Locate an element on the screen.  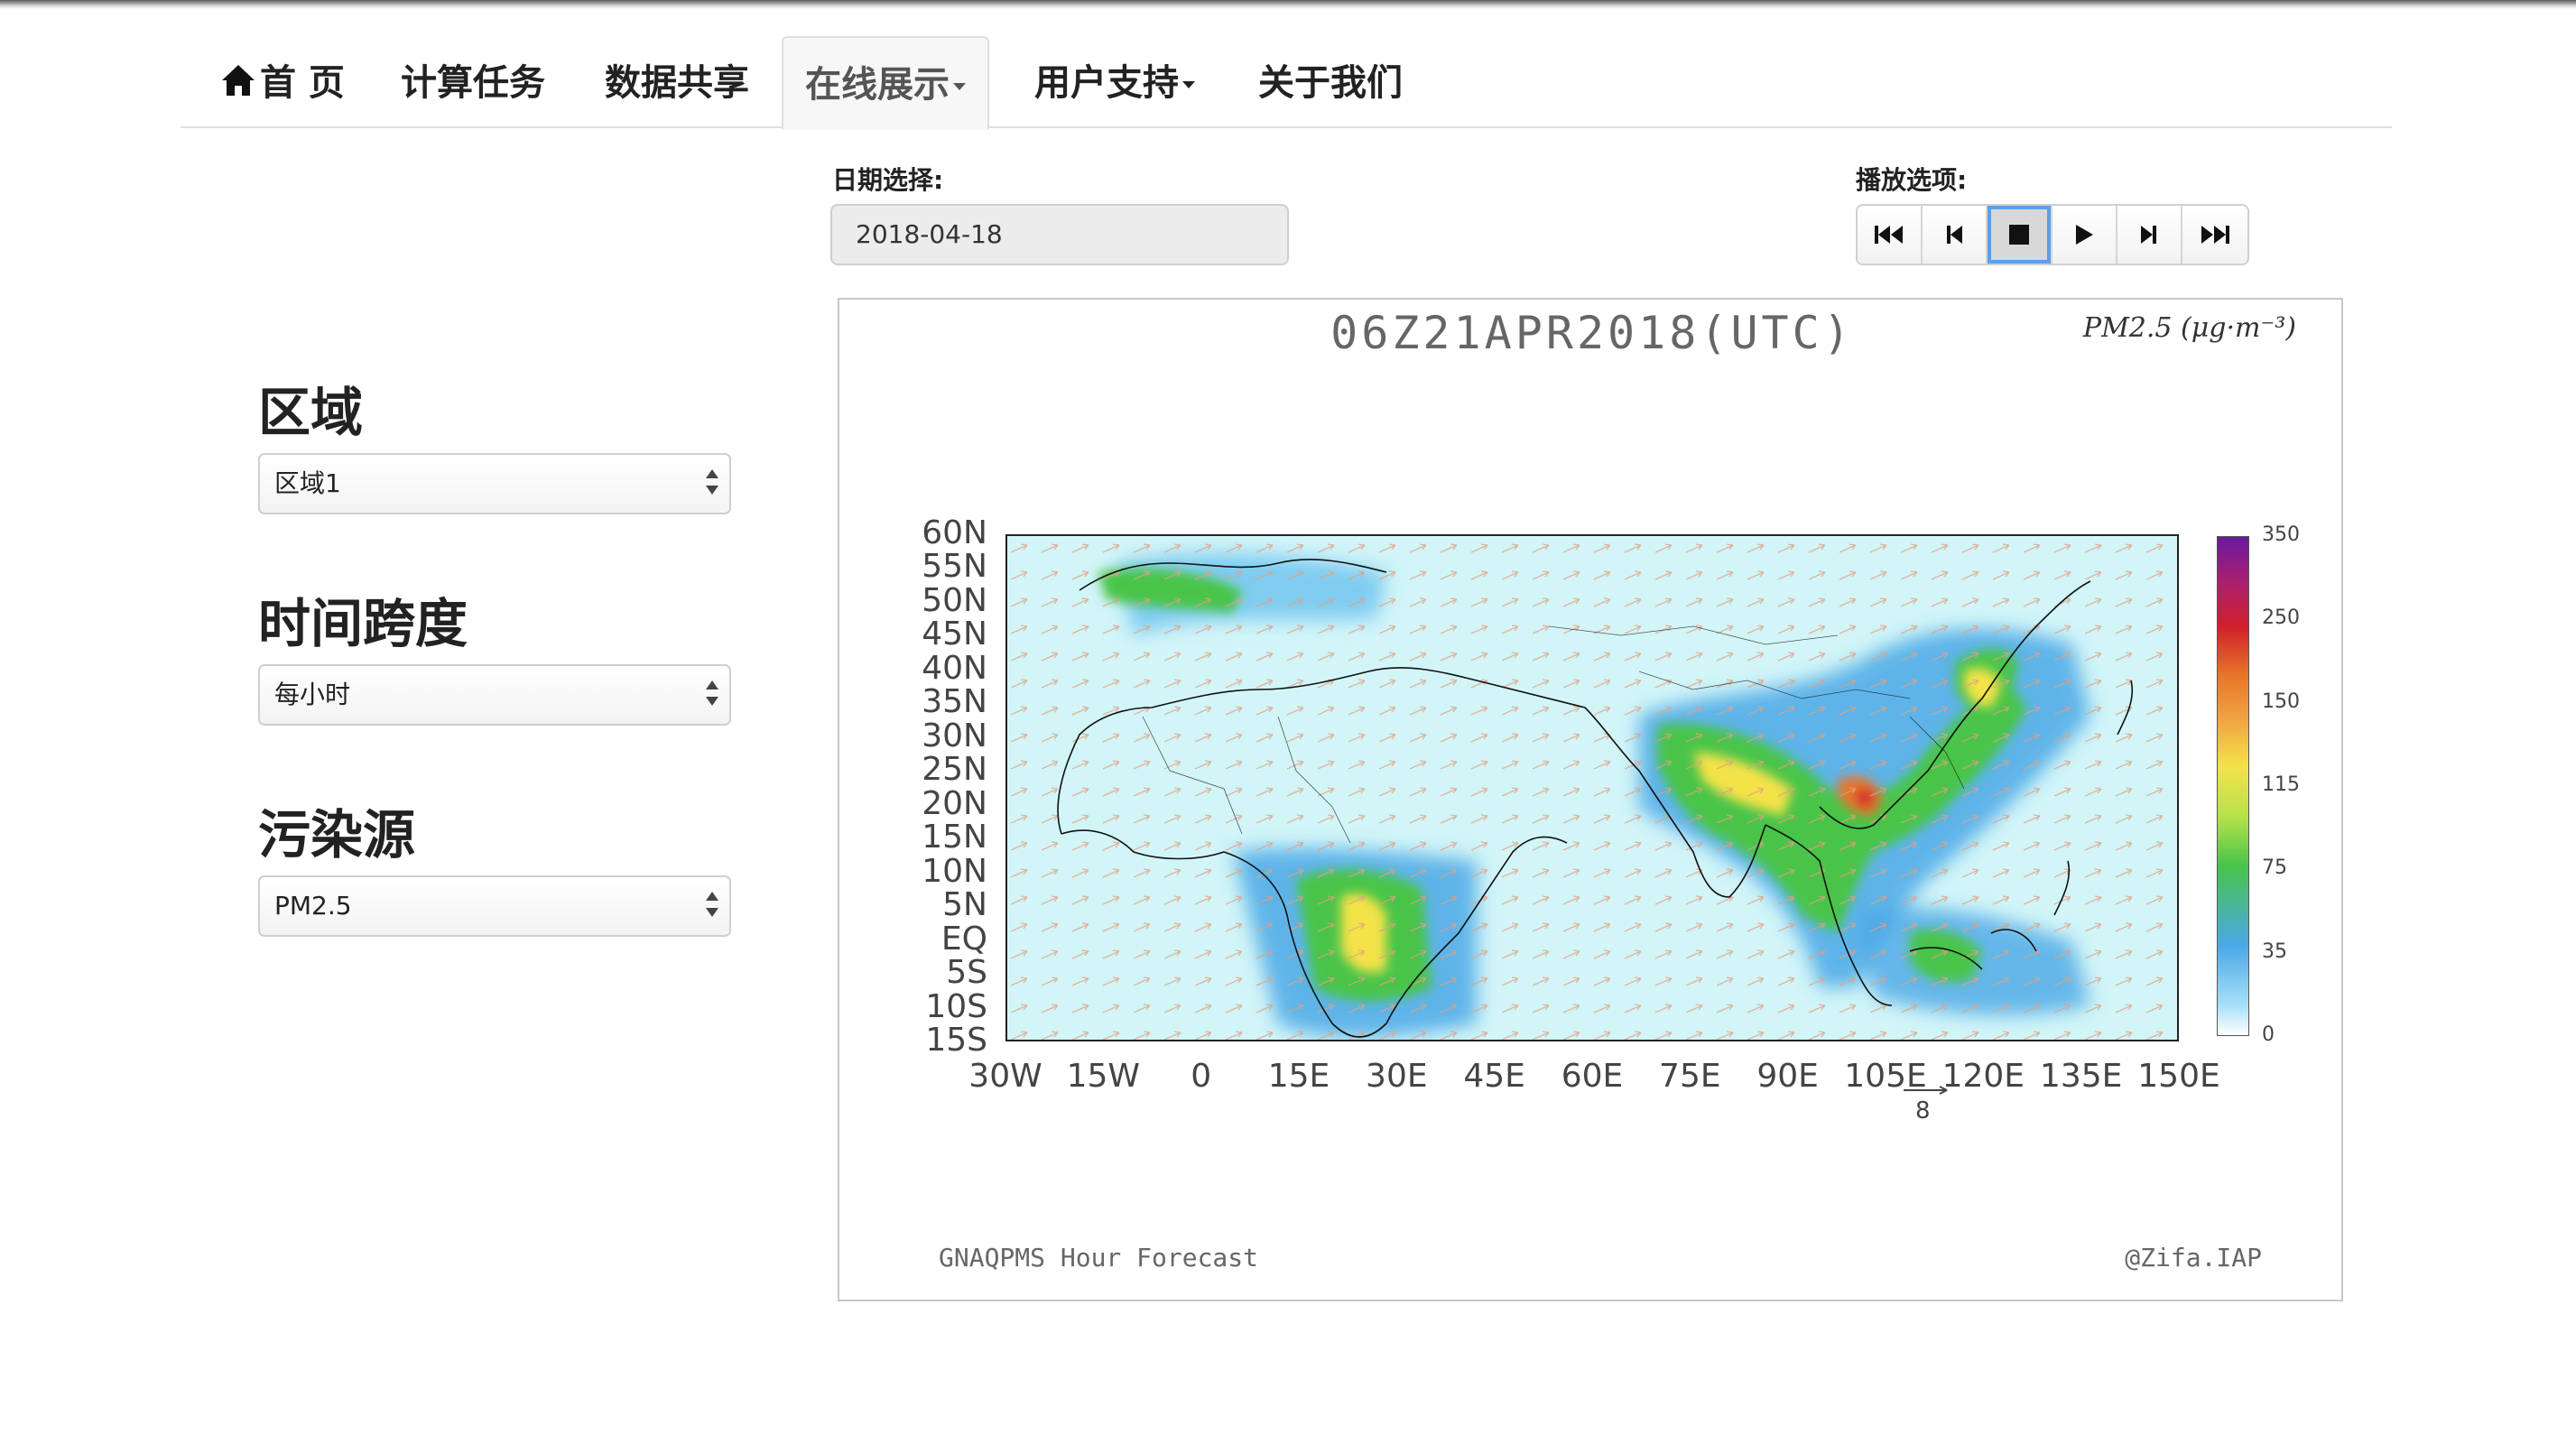
nav-about-us-label: 关于我们 is located at coordinates (1331, 83).